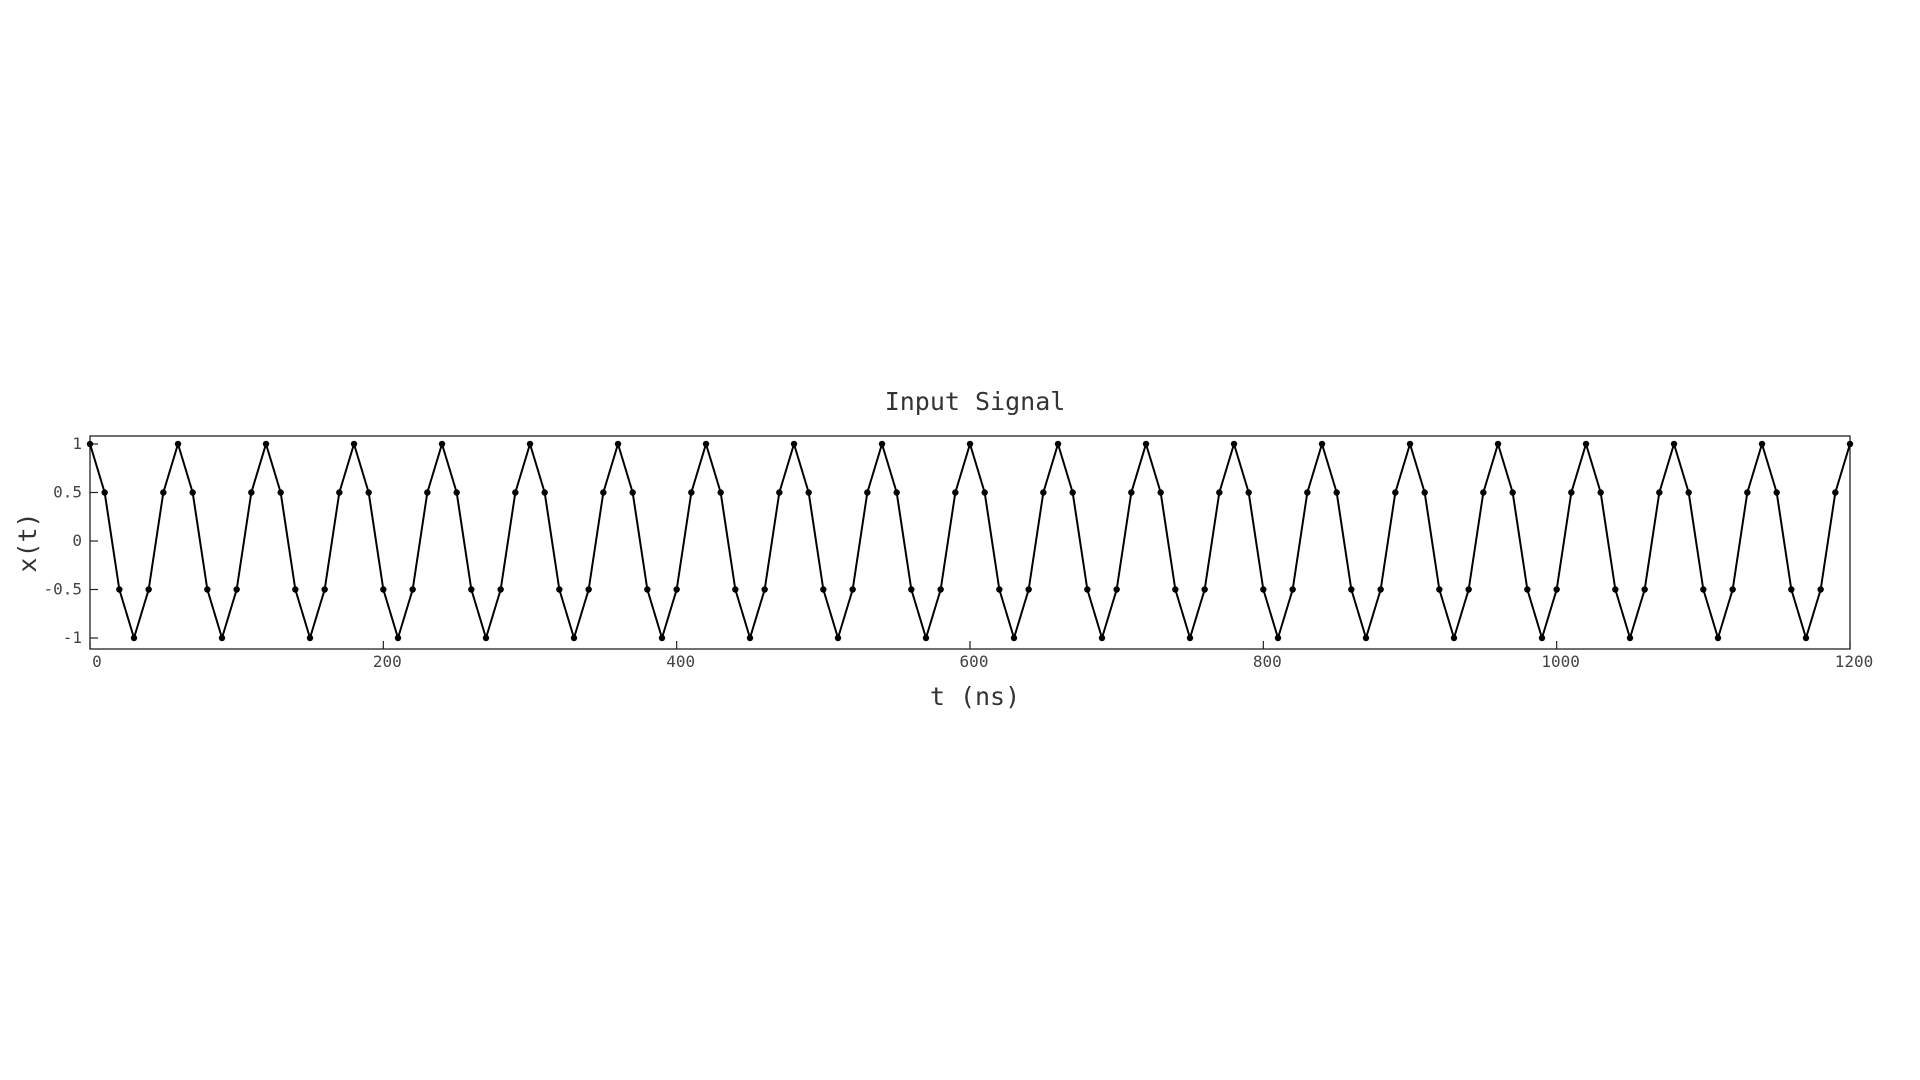 The height and width of the screenshot is (1080, 1920). I want to click on x-tick-label: 1200, so click(1854, 661).